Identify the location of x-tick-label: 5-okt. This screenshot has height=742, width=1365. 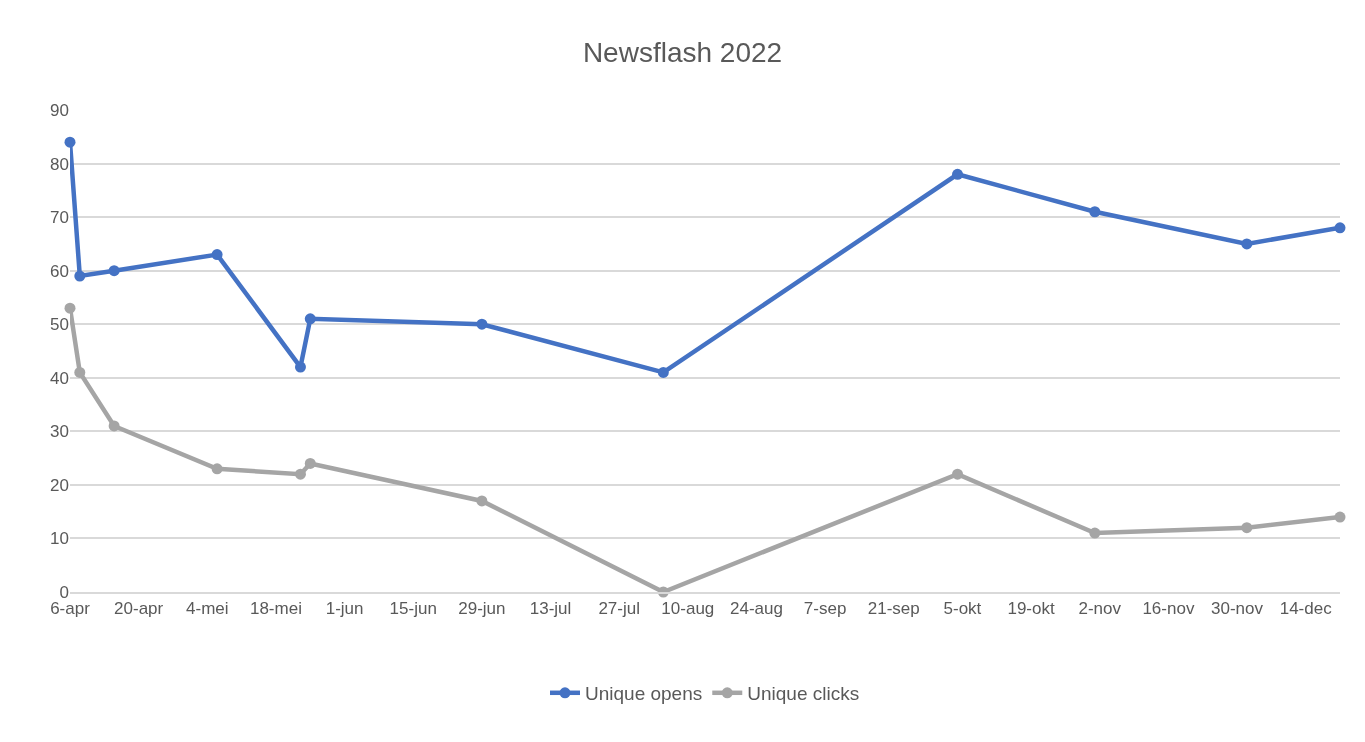
(962, 609).